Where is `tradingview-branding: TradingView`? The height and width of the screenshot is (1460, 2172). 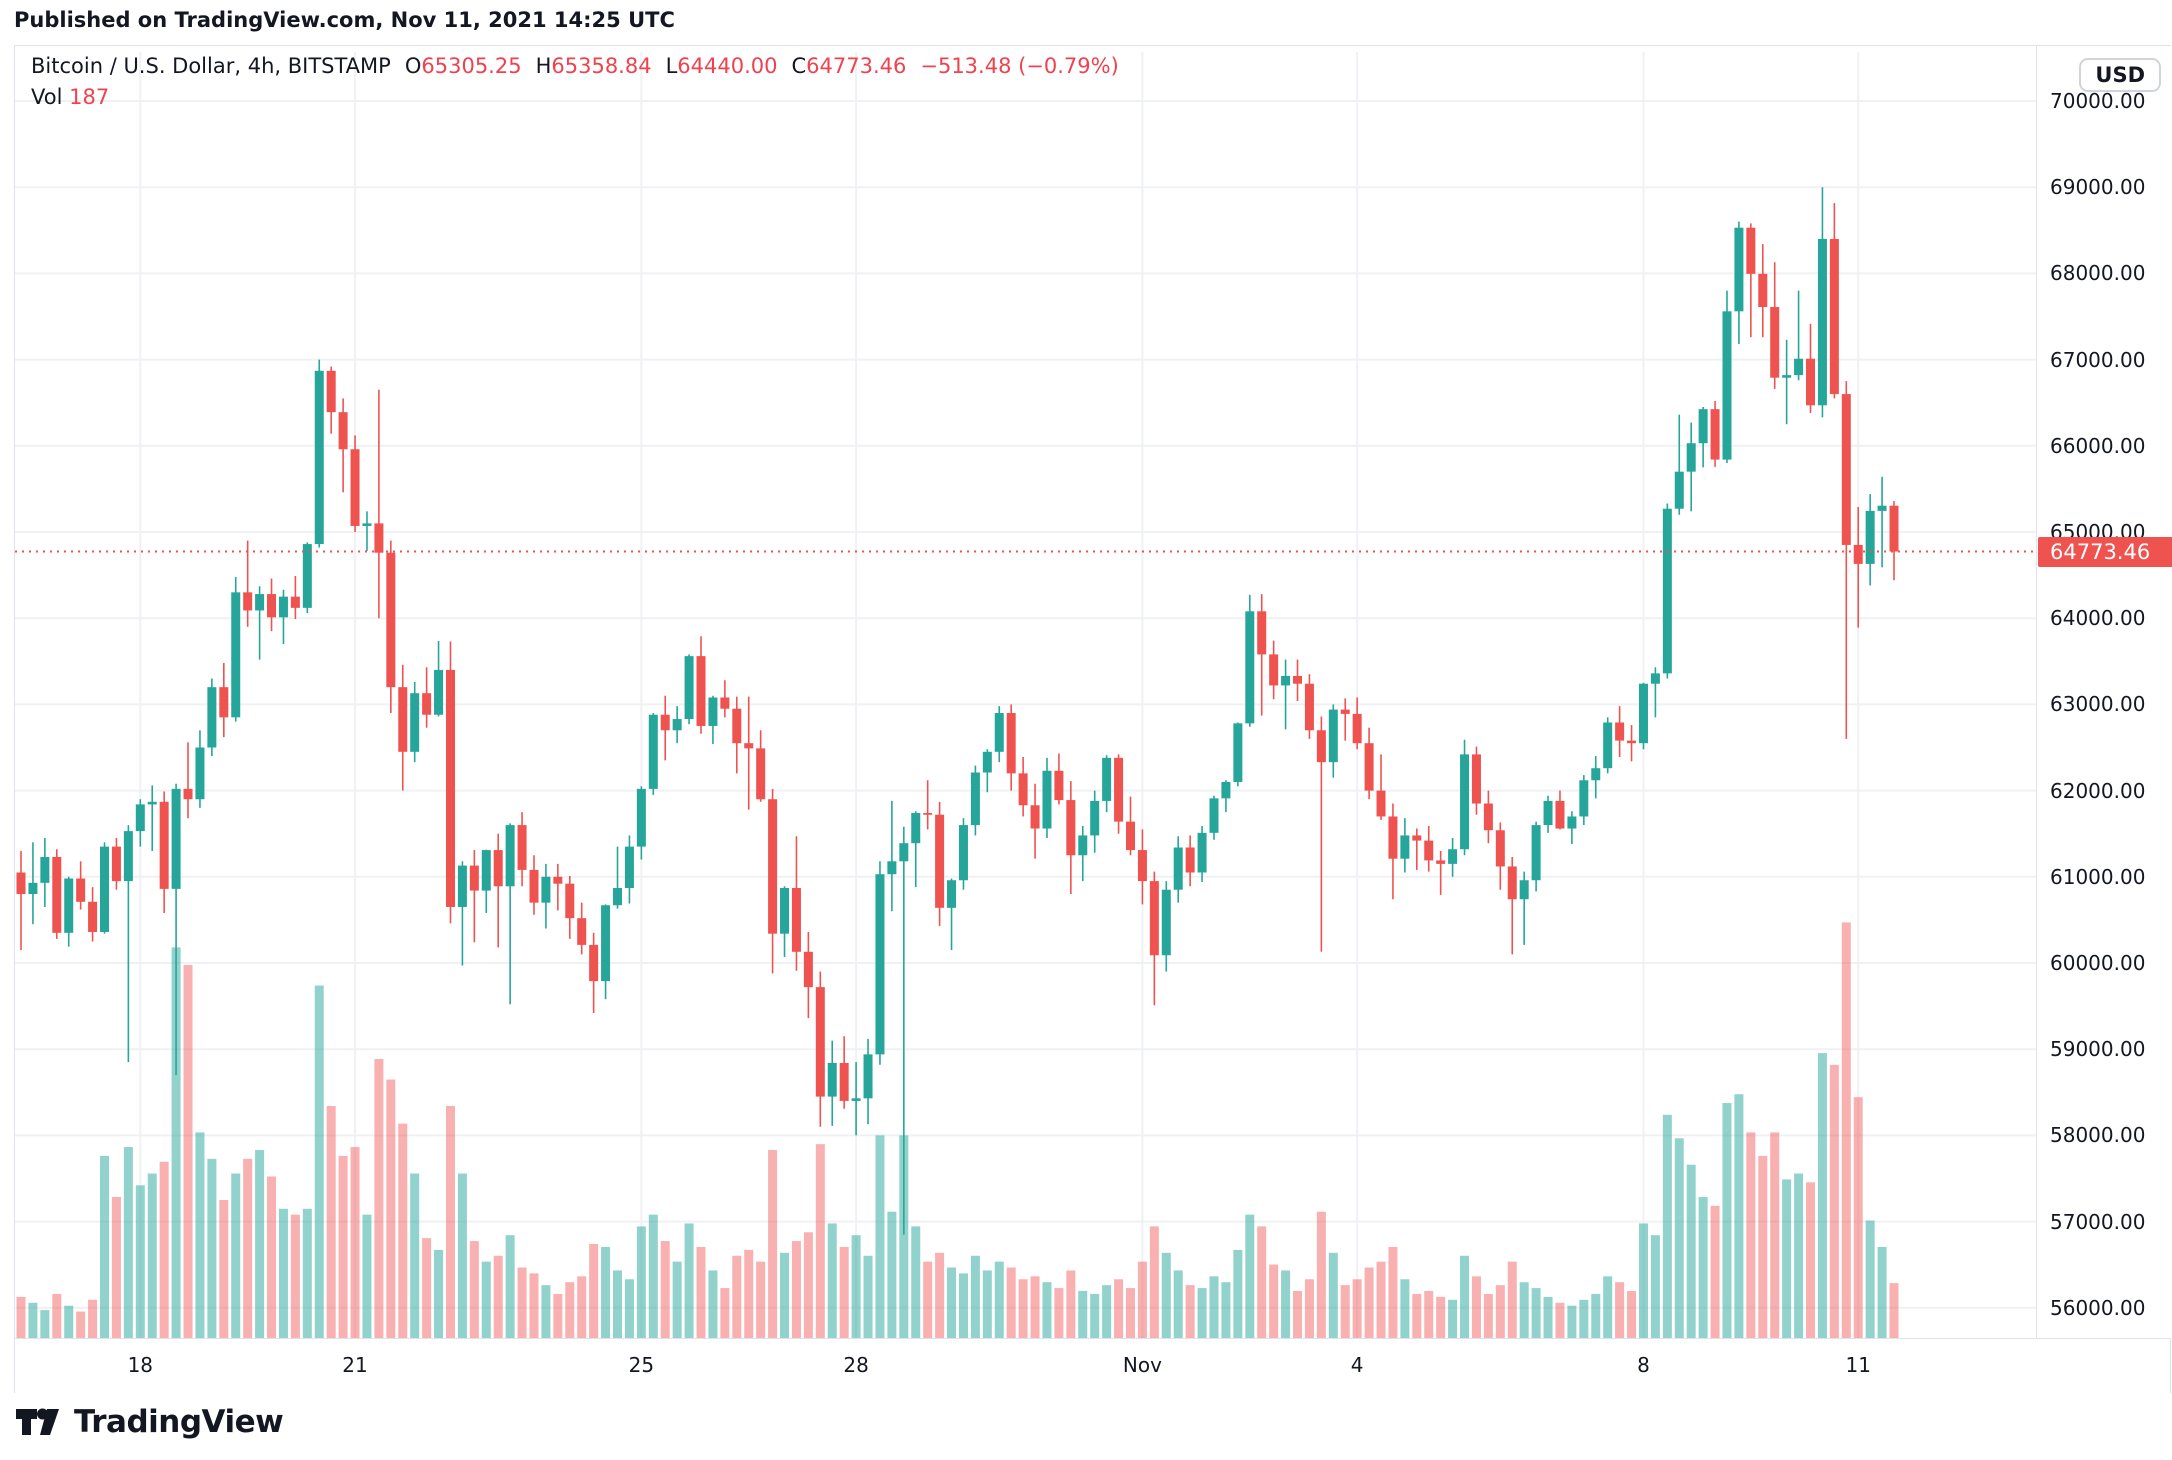
tradingview-branding: TradingView is located at coordinates (150, 1422).